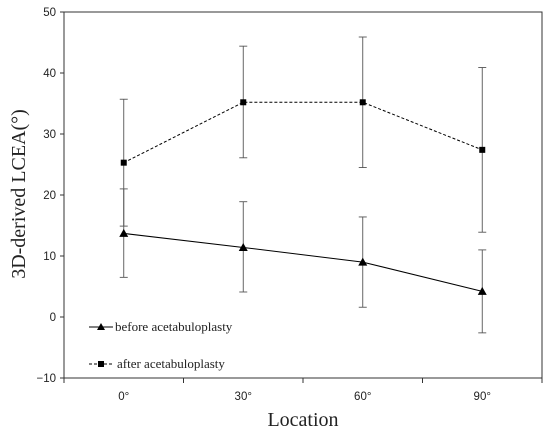 Image resolution: width=550 pixels, height=435 pixels. What do you see at coordinates (101, 326) in the screenshot?
I see `legend-marker-before` at bounding box center [101, 326].